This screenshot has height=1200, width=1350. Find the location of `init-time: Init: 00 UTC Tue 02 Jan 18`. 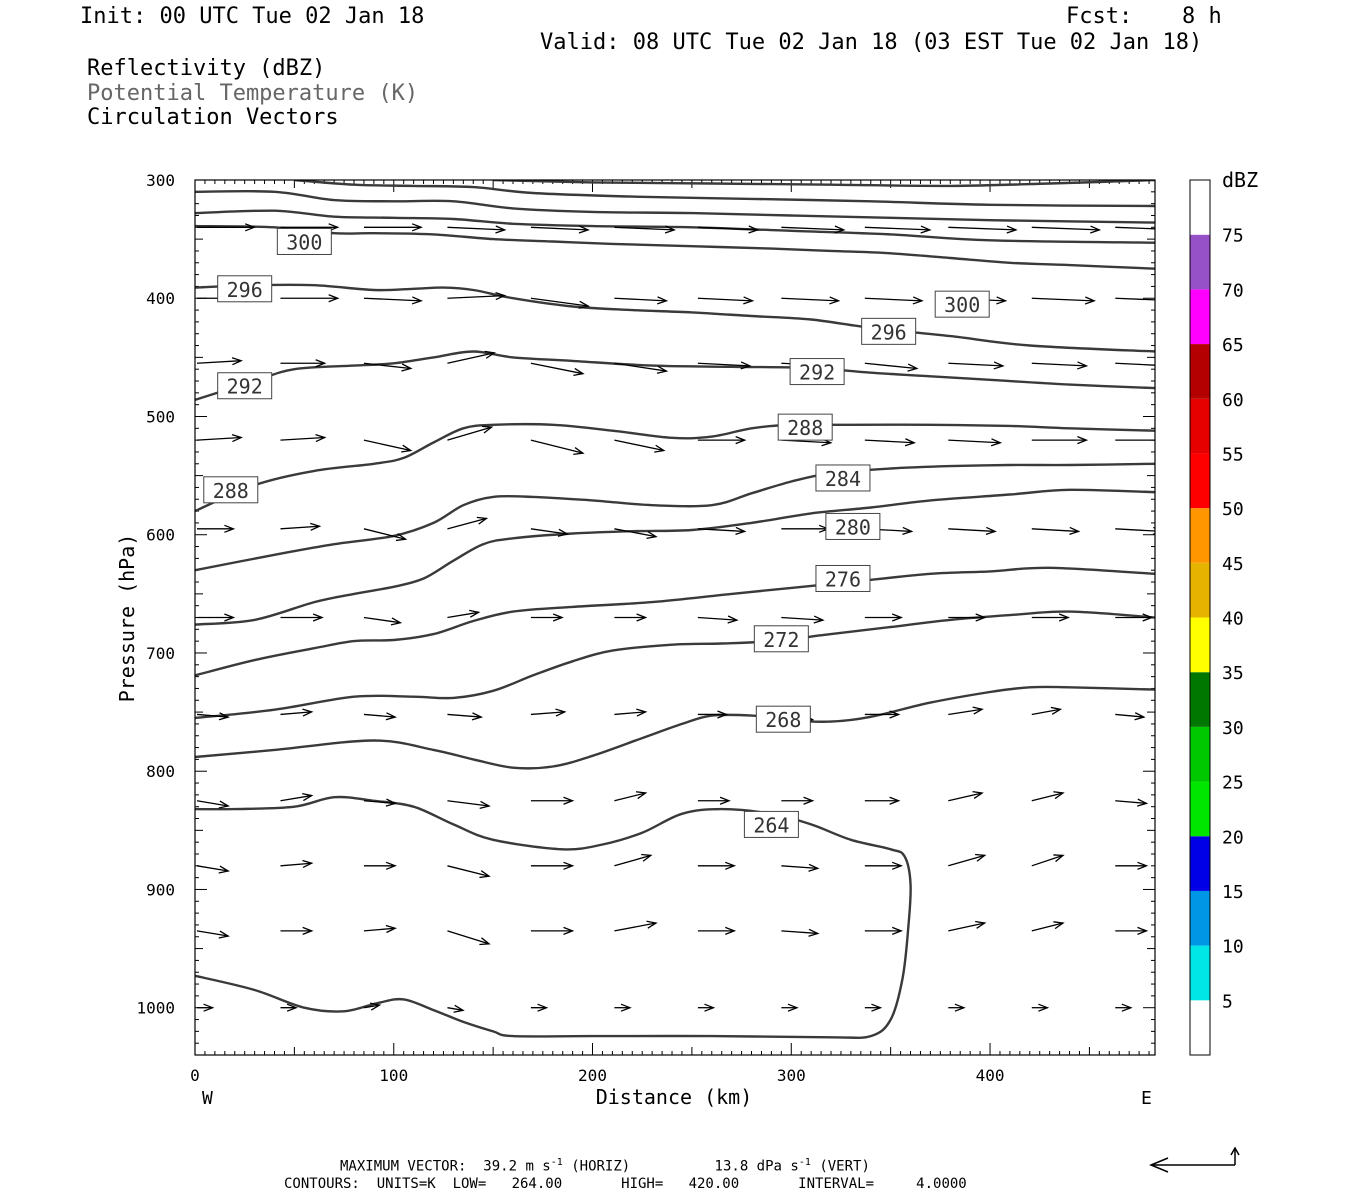

init-time: Init: 00 UTC Tue 02 Jan 18 is located at coordinates (252, 16).